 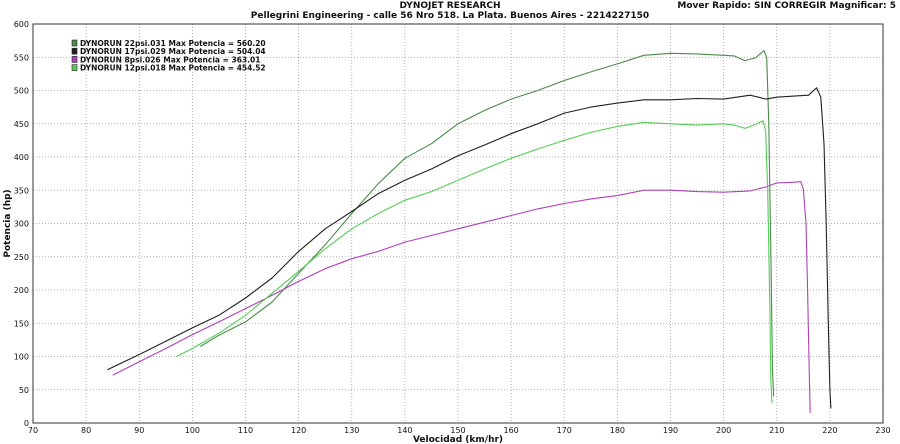 I want to click on x-tick-label: 100, so click(x=192, y=430).